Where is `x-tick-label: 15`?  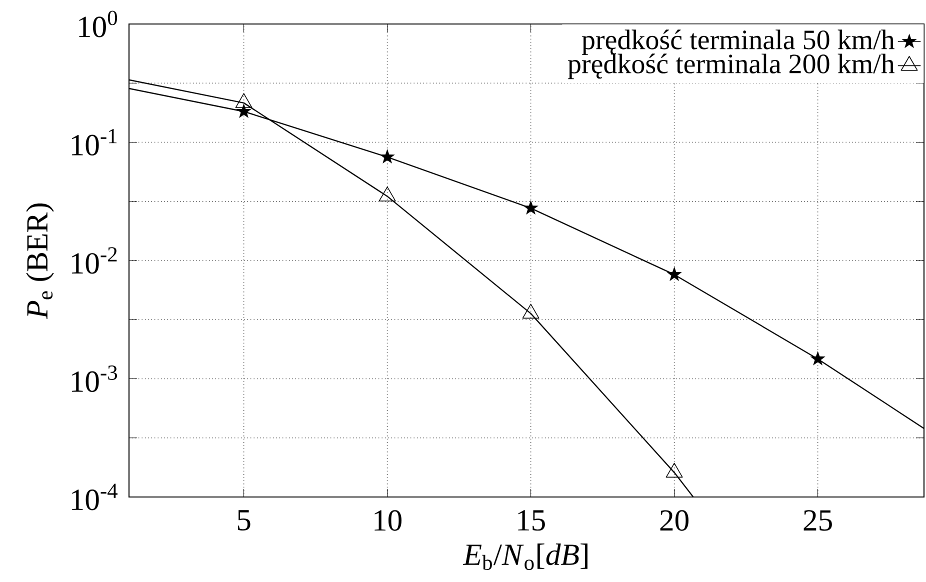
x-tick-label: 15 is located at coordinates (531, 520).